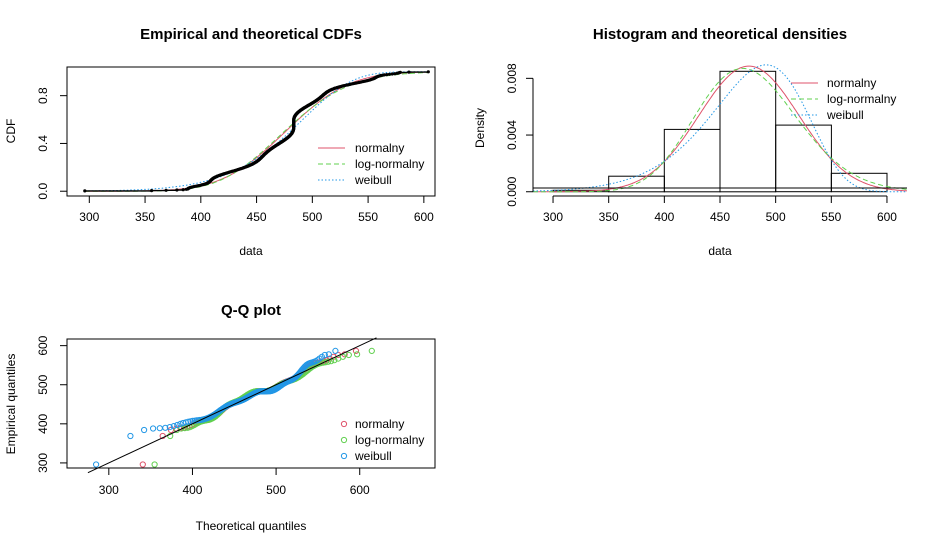 This screenshot has height=551, width=941. What do you see at coordinates (201, 217) in the screenshot?
I see `cdf-x-tick-label: 400` at bounding box center [201, 217].